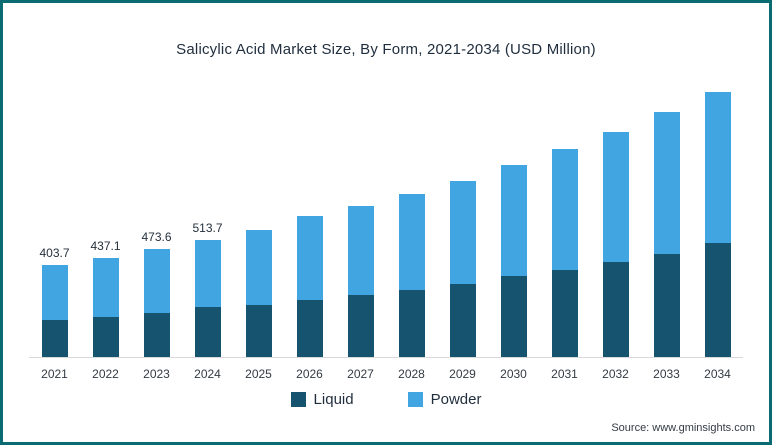 This screenshot has width=772, height=445. Describe the element at coordinates (386, 399) in the screenshot. I see `legend: Liquid Powder` at that location.